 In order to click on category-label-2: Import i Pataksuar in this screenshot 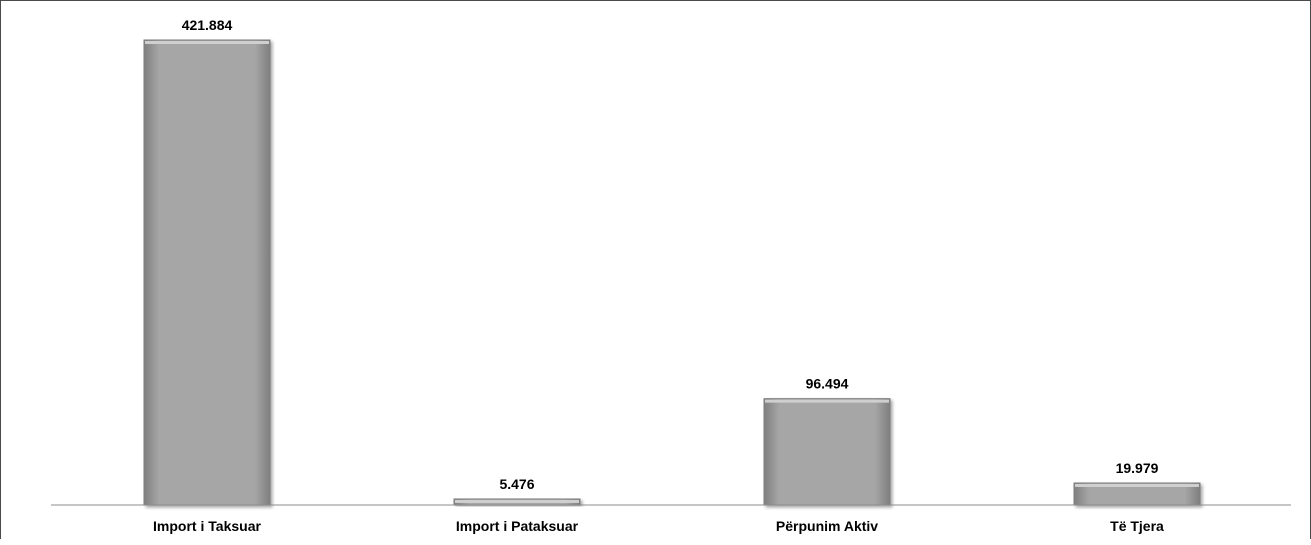, I will do `click(517, 526)`.